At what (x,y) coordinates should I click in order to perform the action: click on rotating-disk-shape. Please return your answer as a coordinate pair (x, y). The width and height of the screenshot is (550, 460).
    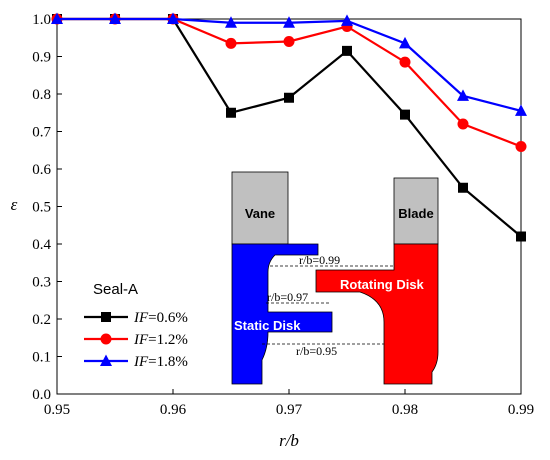
    Looking at the image, I should click on (377, 314).